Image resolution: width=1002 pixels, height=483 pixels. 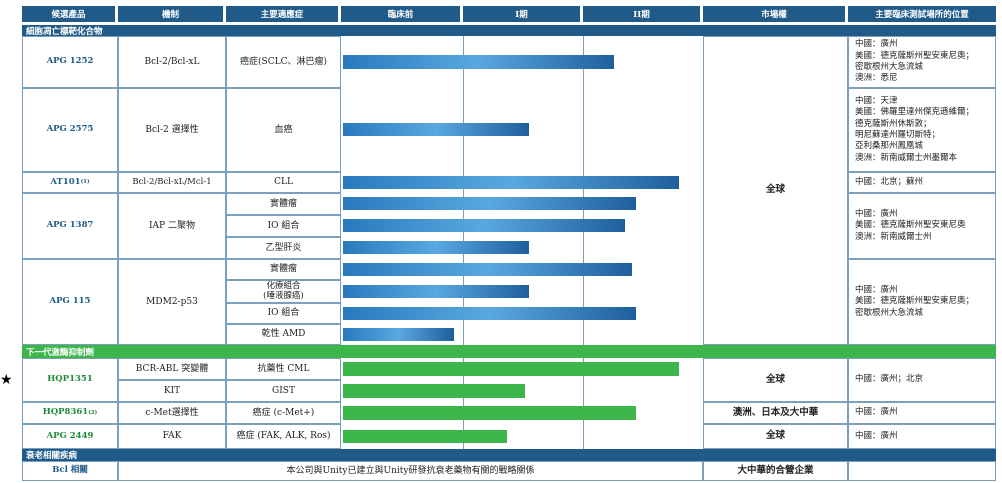 I want to click on mechanism-hqp1351-2: KIT, so click(x=172, y=391).